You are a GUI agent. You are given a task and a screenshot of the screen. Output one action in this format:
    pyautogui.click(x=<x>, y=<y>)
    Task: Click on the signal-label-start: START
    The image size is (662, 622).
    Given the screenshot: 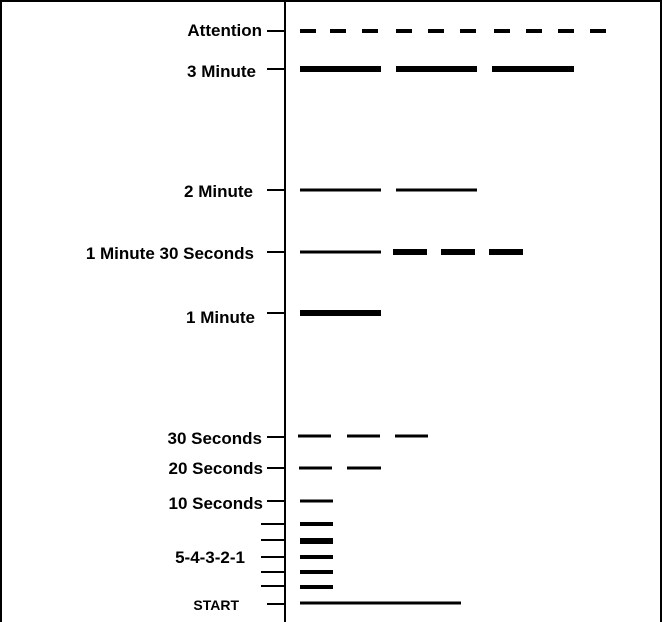 What is the action you would take?
    pyautogui.click(x=216, y=605)
    